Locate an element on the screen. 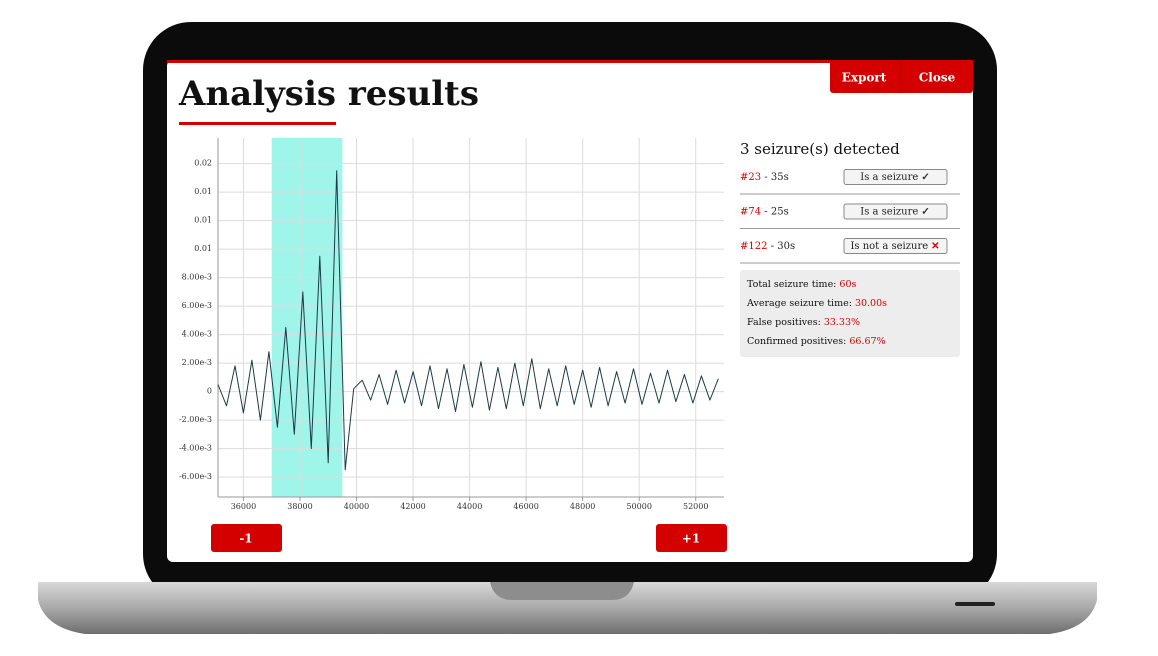 This screenshot has height=656, width=1158. verdict-text: Is not a seizure is located at coordinates (889, 246).